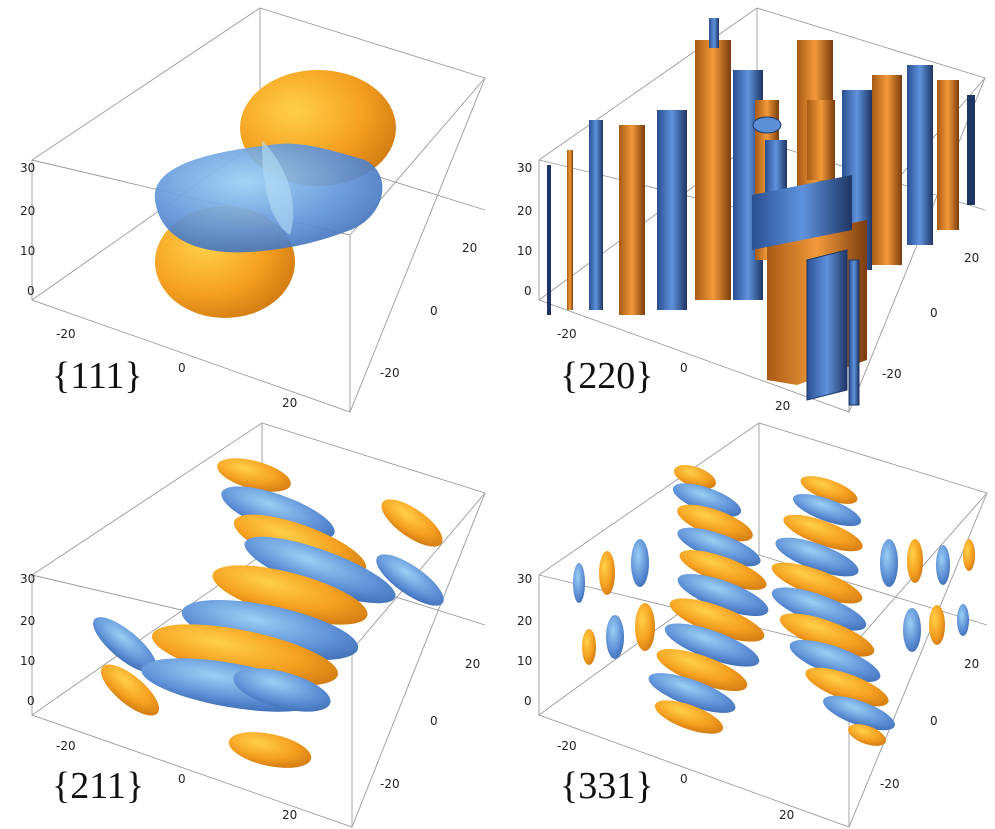 The height and width of the screenshot is (829, 995). Describe the element at coordinates (97, 376) in the screenshot. I see `panel-label: {111}` at that location.